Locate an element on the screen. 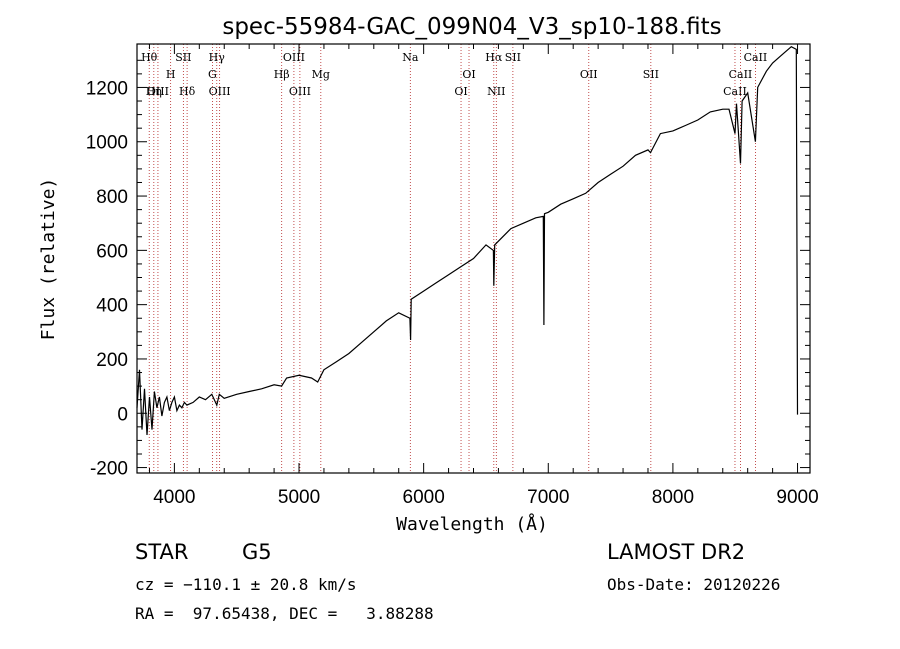 This screenshot has width=900, height=649. y-tick-label: 600 is located at coordinates (112, 251).